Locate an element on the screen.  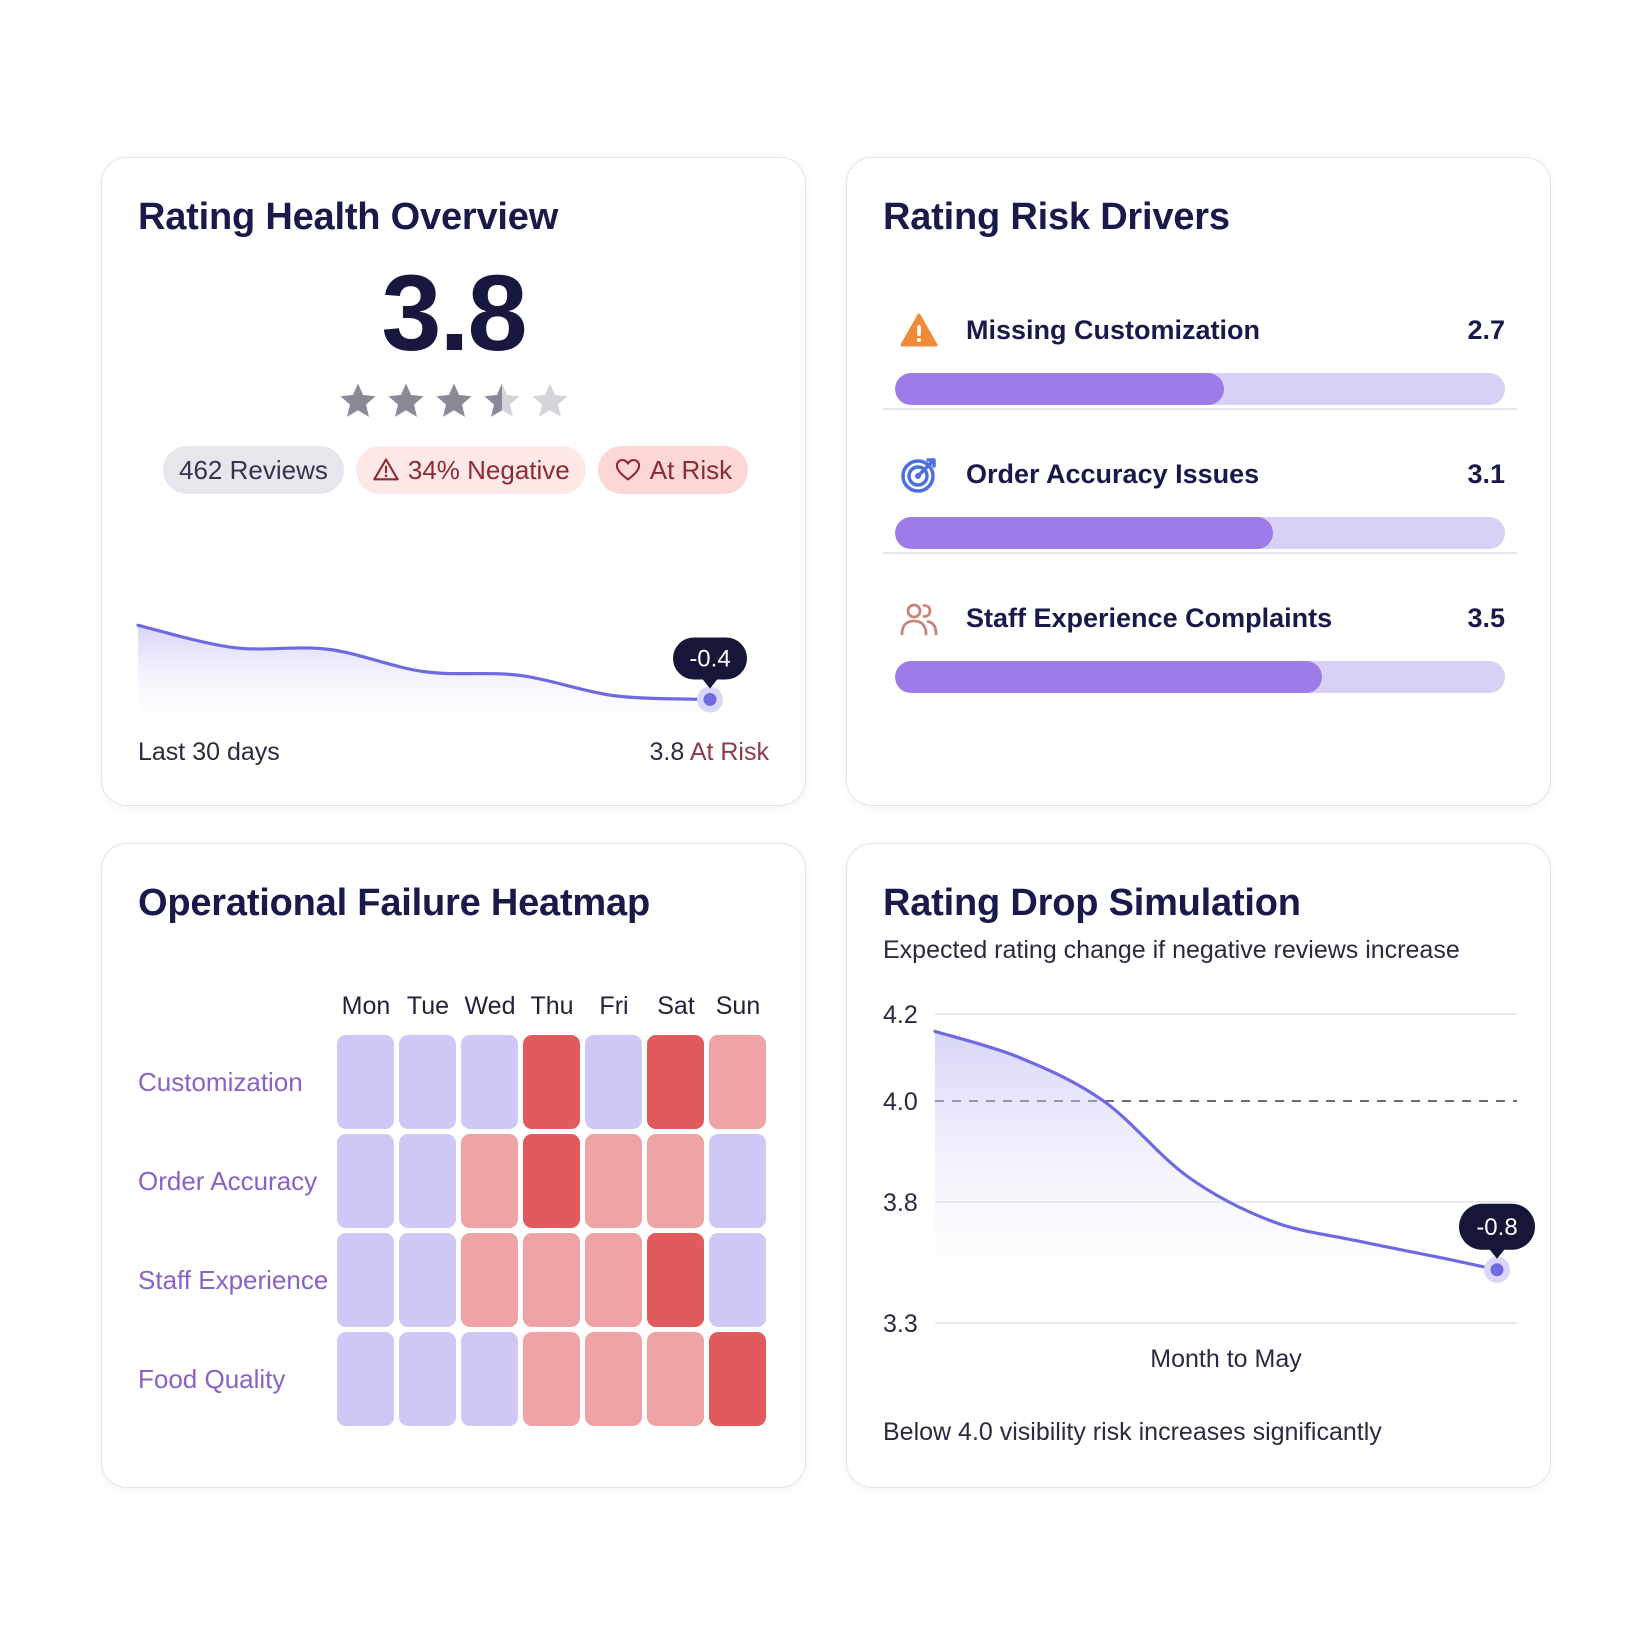
heatmap-row-label: Staff Experience is located at coordinates (233, 1280).